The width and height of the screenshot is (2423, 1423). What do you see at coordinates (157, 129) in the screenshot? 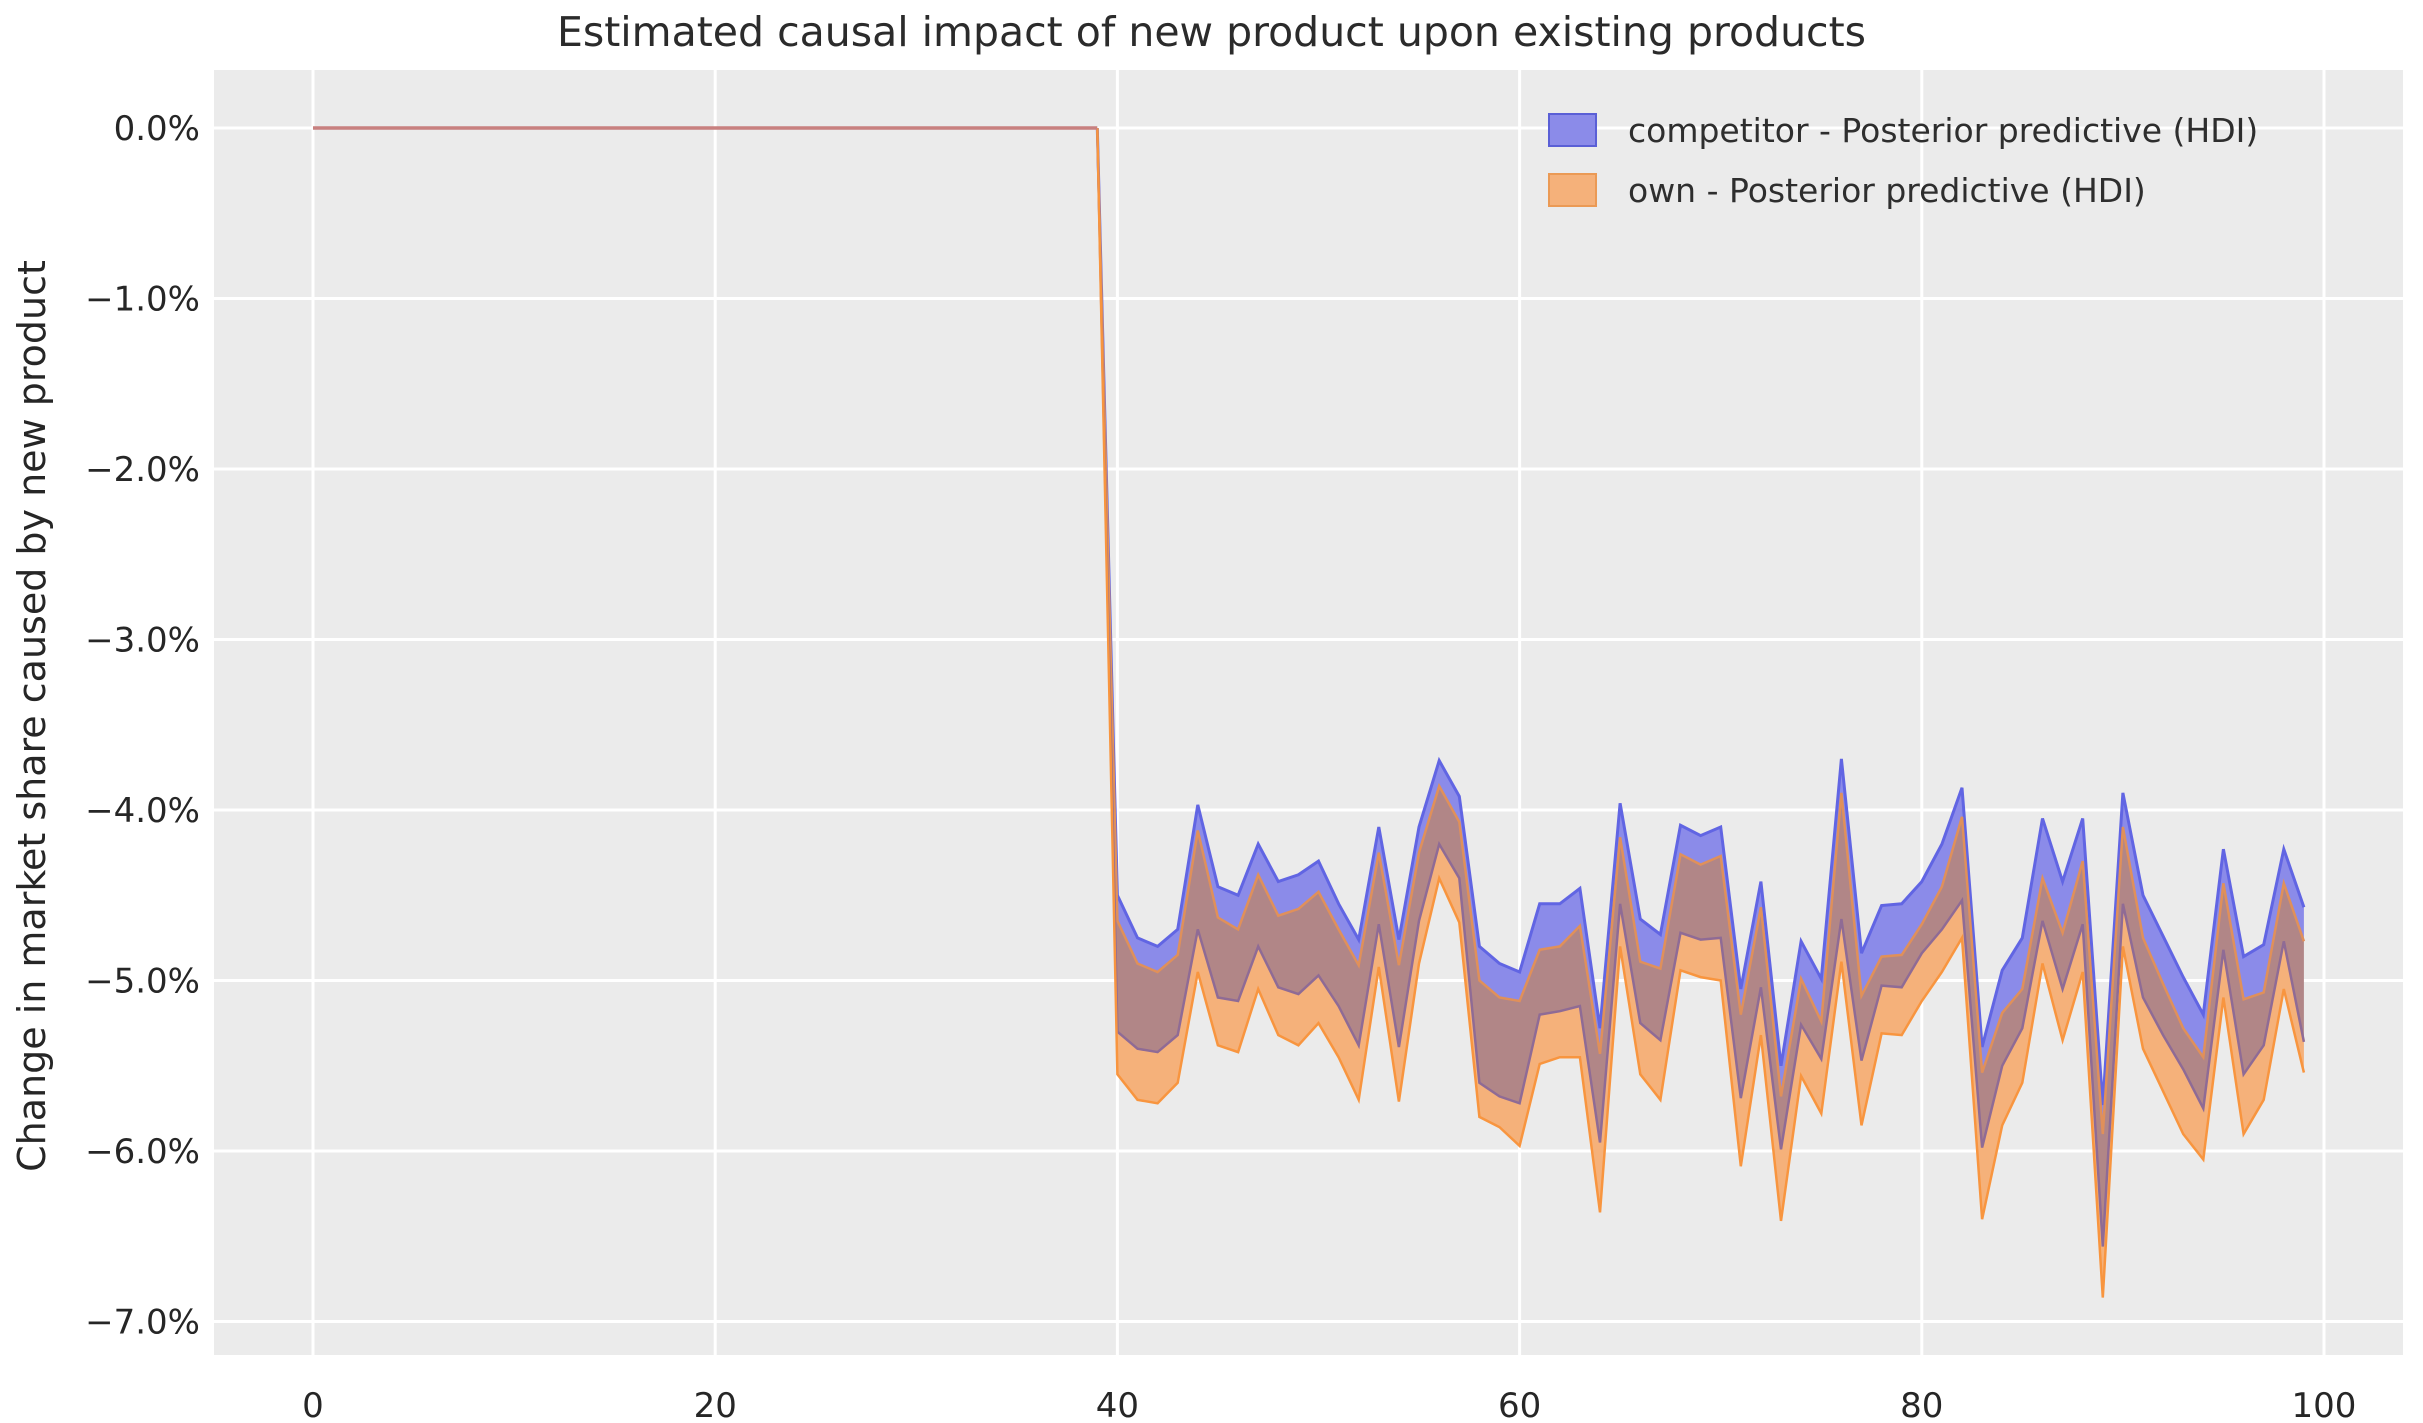
I see `y-tick-label: 0.0%` at bounding box center [157, 129].